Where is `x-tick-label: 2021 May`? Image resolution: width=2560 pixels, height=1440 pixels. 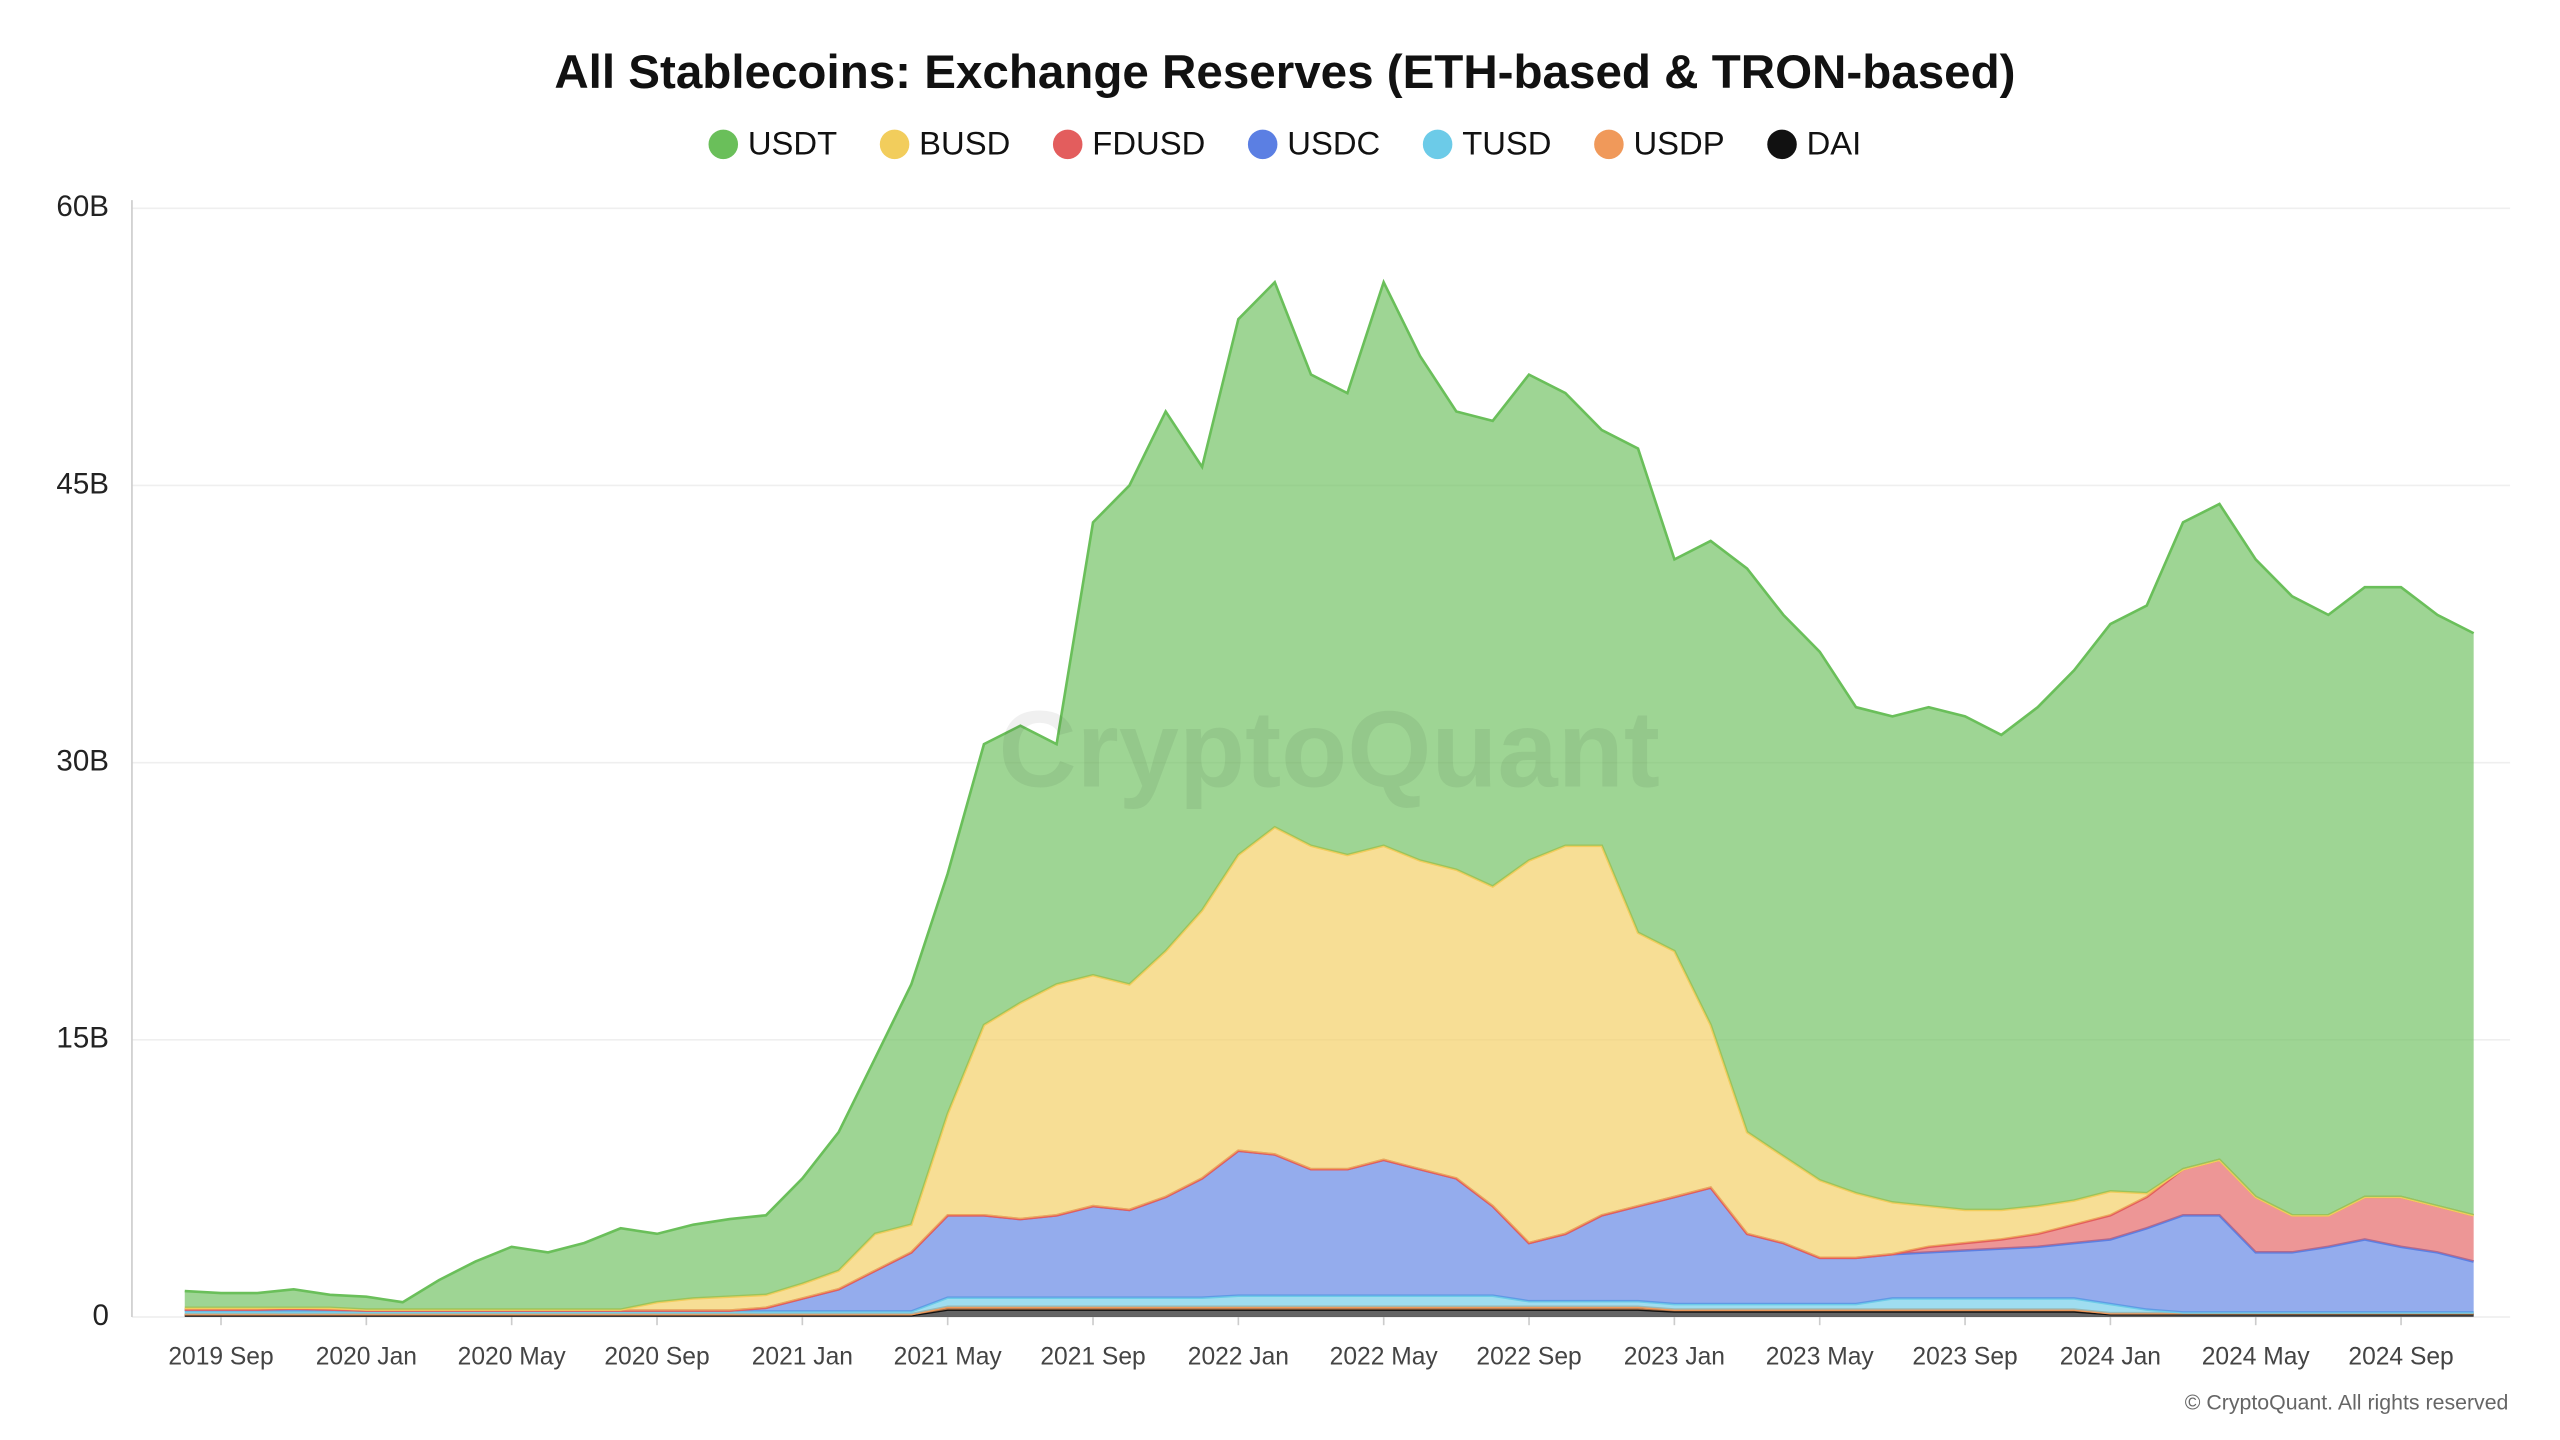
x-tick-label: 2021 May is located at coordinates (948, 1356).